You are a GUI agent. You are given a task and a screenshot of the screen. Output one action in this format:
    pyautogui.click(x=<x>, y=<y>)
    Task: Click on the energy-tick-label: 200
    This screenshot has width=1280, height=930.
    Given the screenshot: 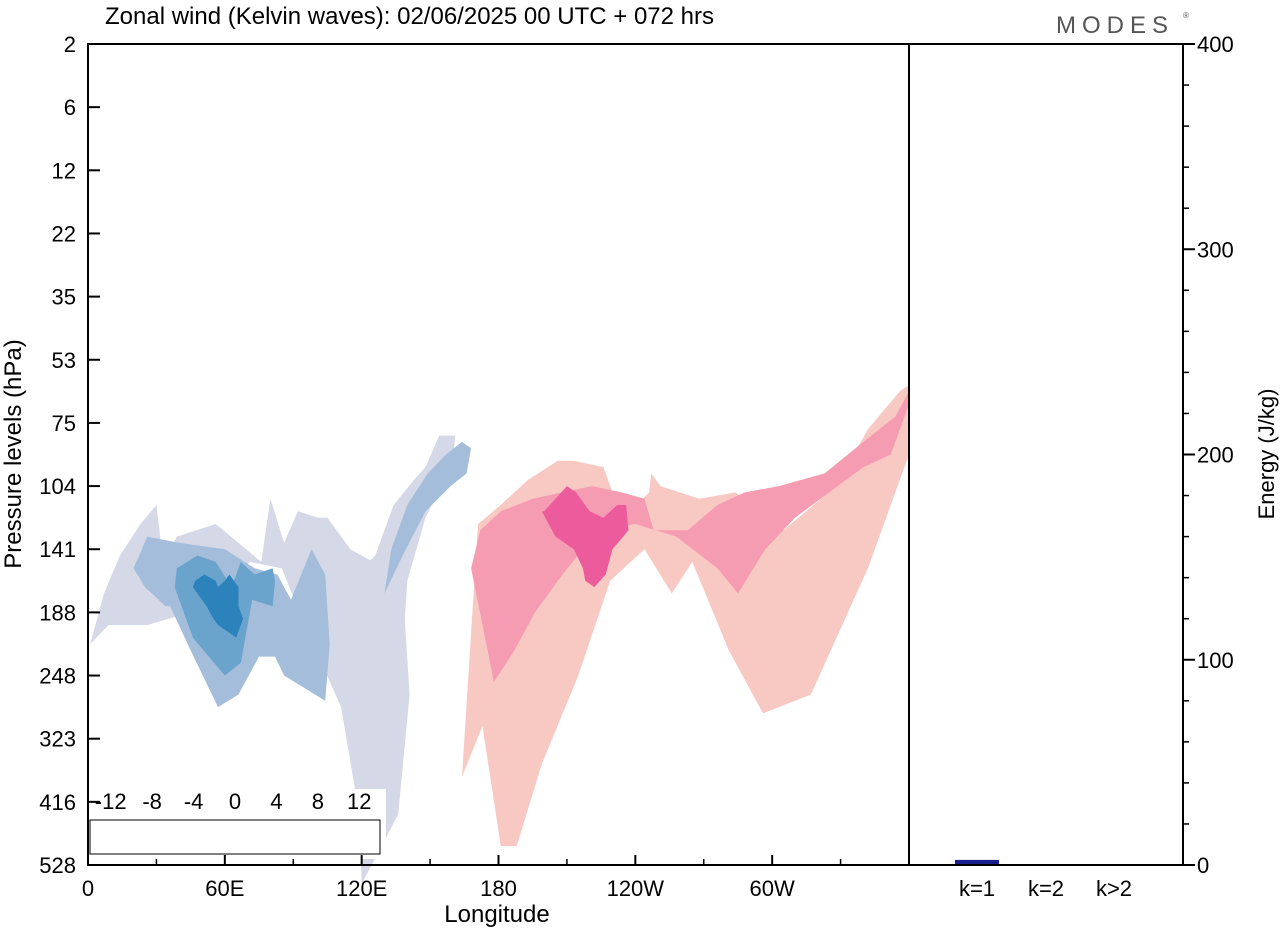 What is the action you would take?
    pyautogui.click(x=1215, y=455)
    